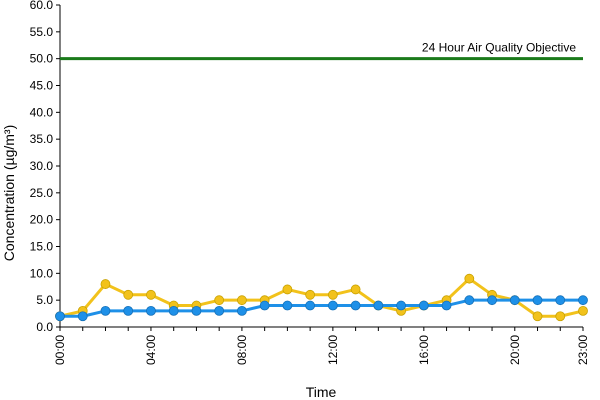 This screenshot has width=600, height=400. What do you see at coordinates (9, 193) in the screenshot?
I see `y-axis-title: Concentration (µg/m³)` at bounding box center [9, 193].